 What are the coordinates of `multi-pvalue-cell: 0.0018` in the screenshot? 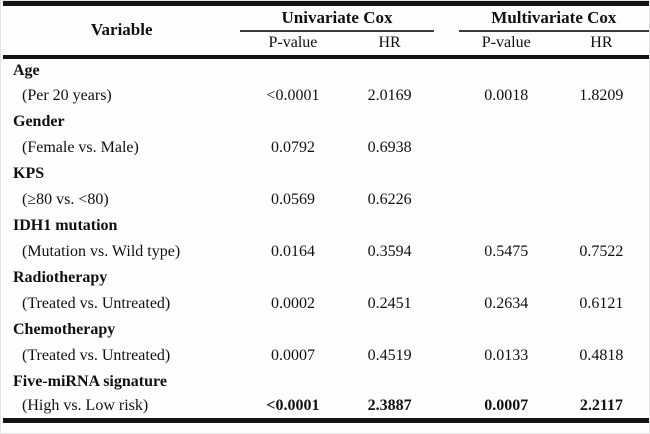 It's located at (506, 95).